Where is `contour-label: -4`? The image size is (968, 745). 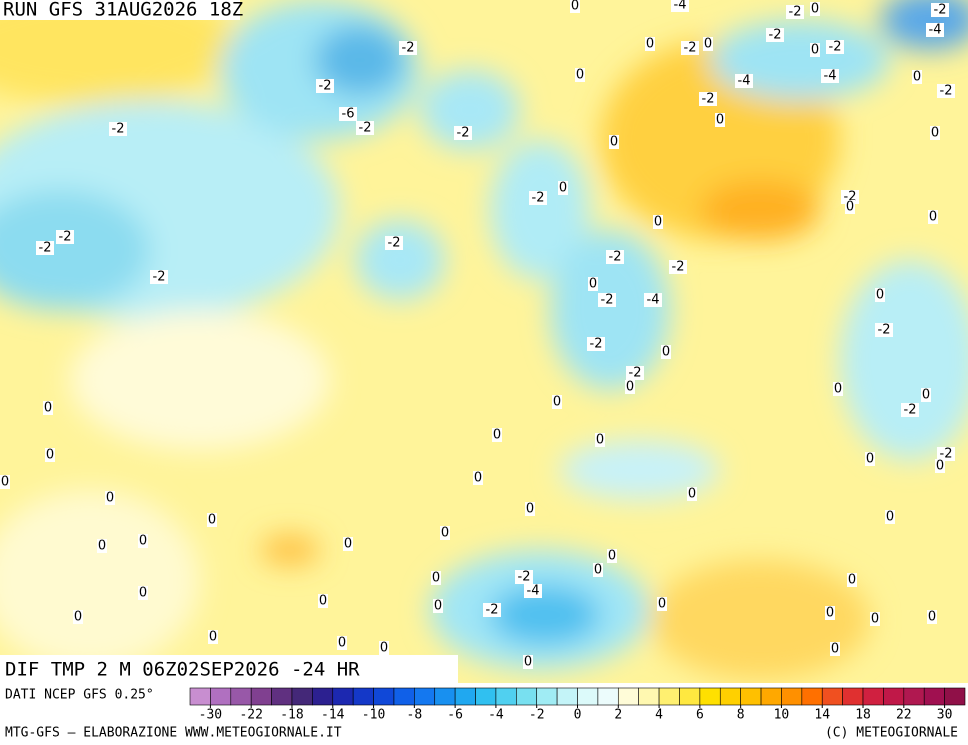
contour-label: -4 is located at coordinates (830, 76).